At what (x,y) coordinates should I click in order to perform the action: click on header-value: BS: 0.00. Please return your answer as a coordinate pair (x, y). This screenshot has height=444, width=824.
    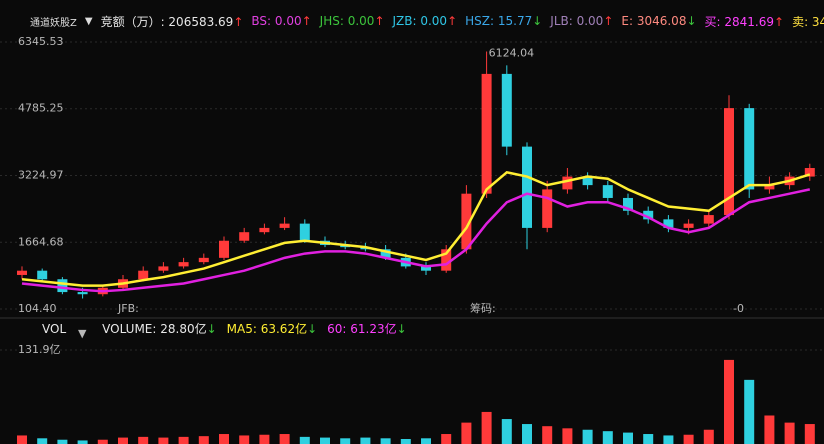
    Looking at the image, I should click on (276, 21).